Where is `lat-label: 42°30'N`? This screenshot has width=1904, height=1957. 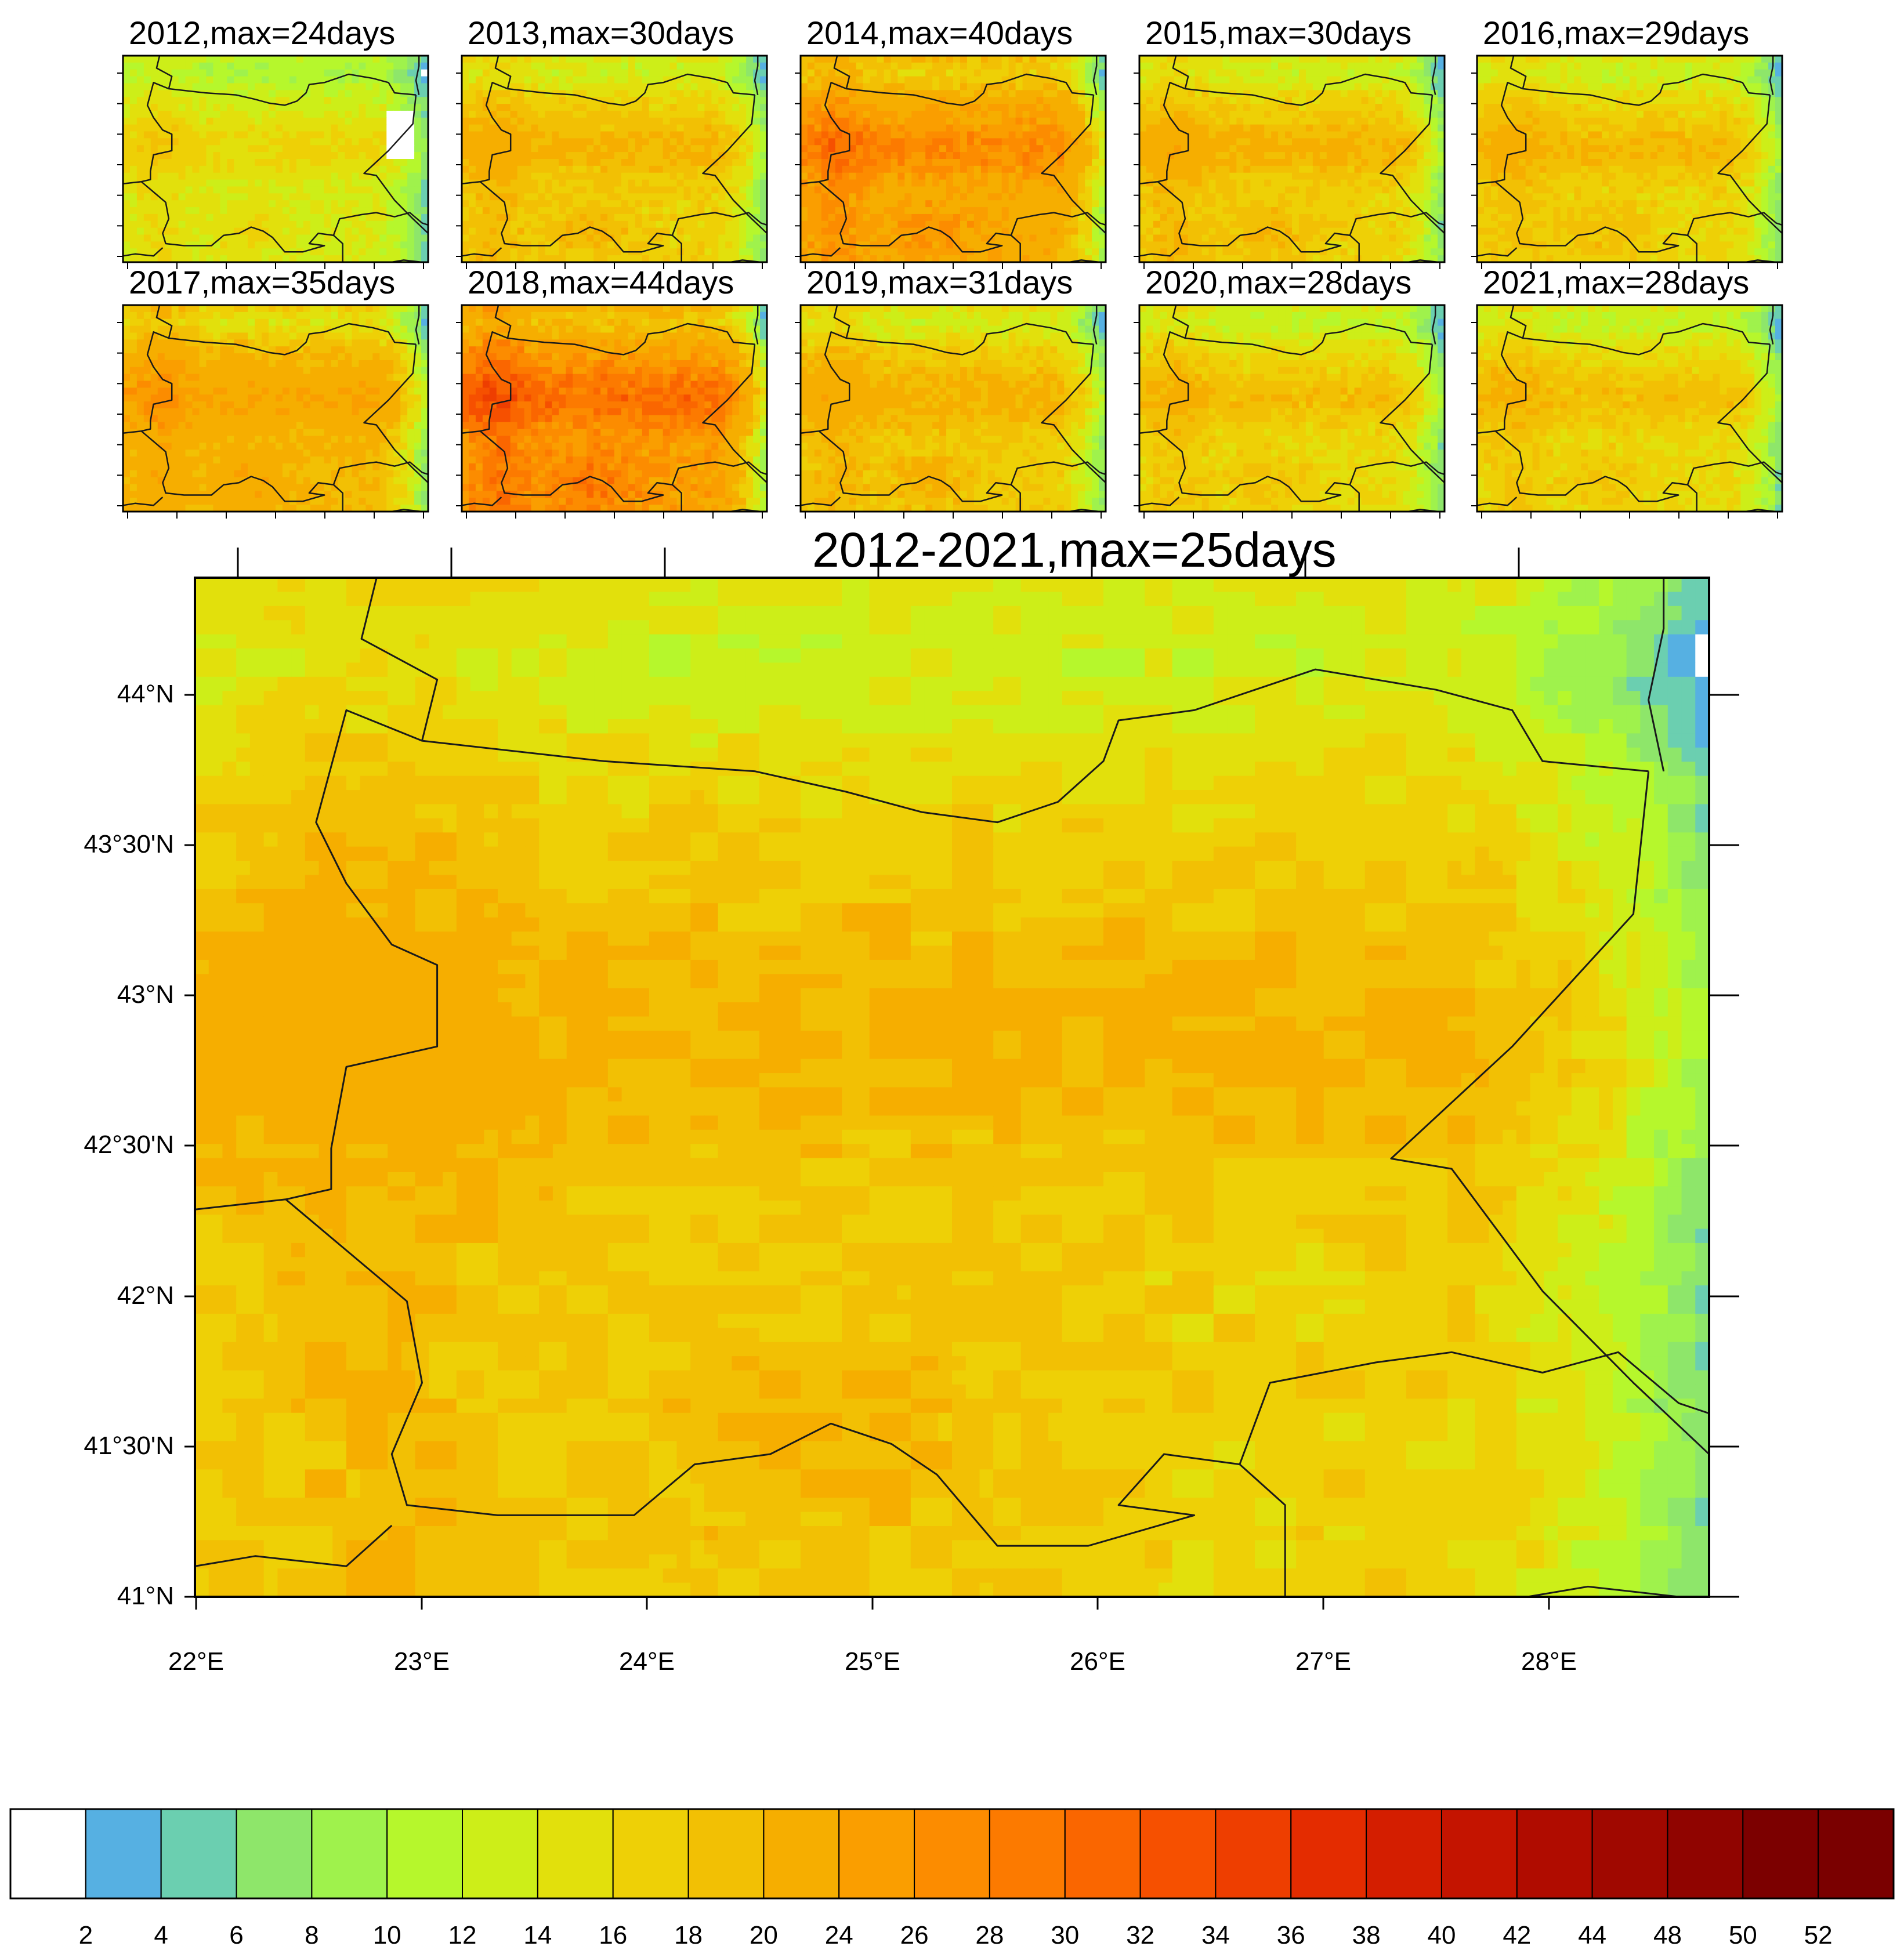 lat-label: 42°30'N is located at coordinates (98, 1144).